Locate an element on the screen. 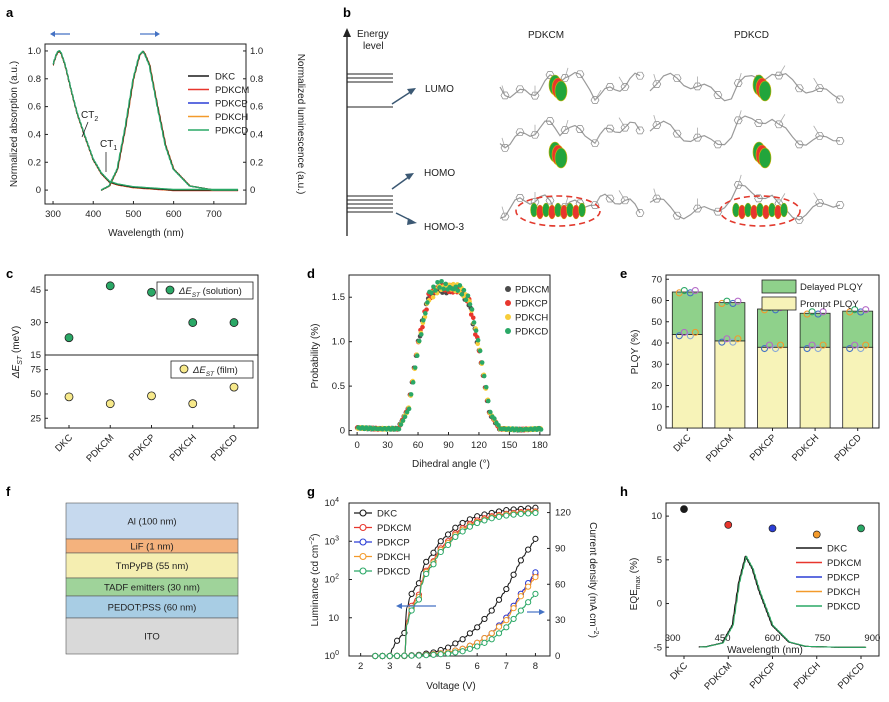 This screenshot has height=702, width=889. panel-g-ytick-right-label: 90 is located at coordinates (560, 548).